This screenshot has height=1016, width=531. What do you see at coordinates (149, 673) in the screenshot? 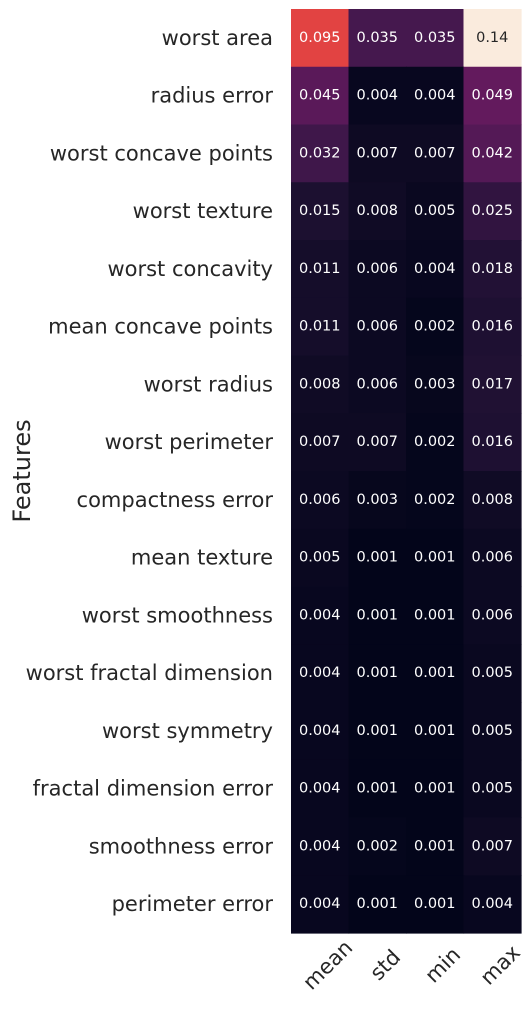
I see `y-tick-label: worst fractal dimension` at bounding box center [149, 673].